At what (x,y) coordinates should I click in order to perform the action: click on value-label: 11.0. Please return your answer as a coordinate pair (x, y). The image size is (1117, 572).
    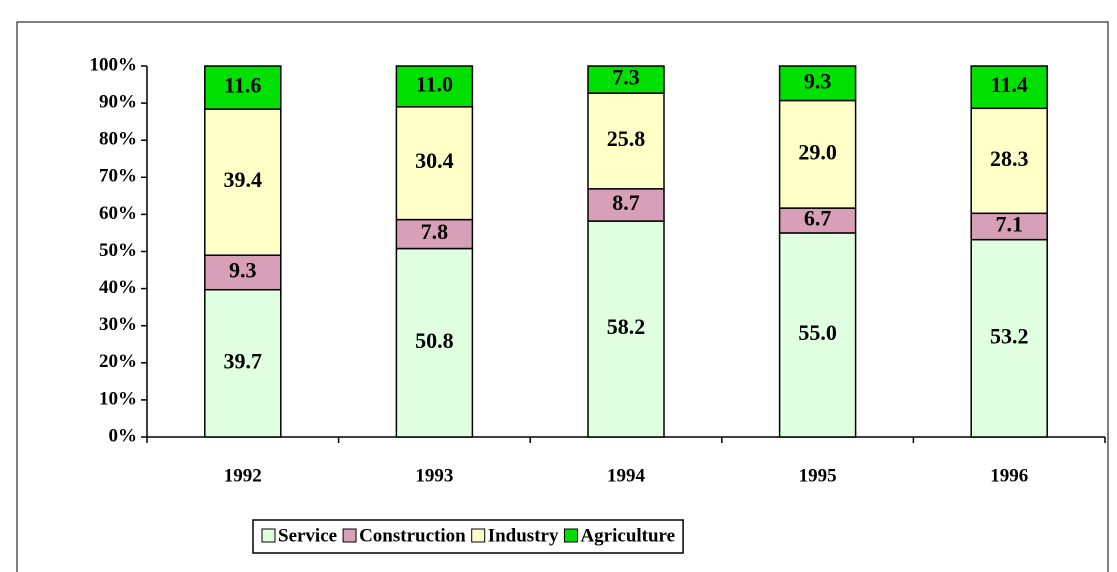
    Looking at the image, I should click on (434, 83).